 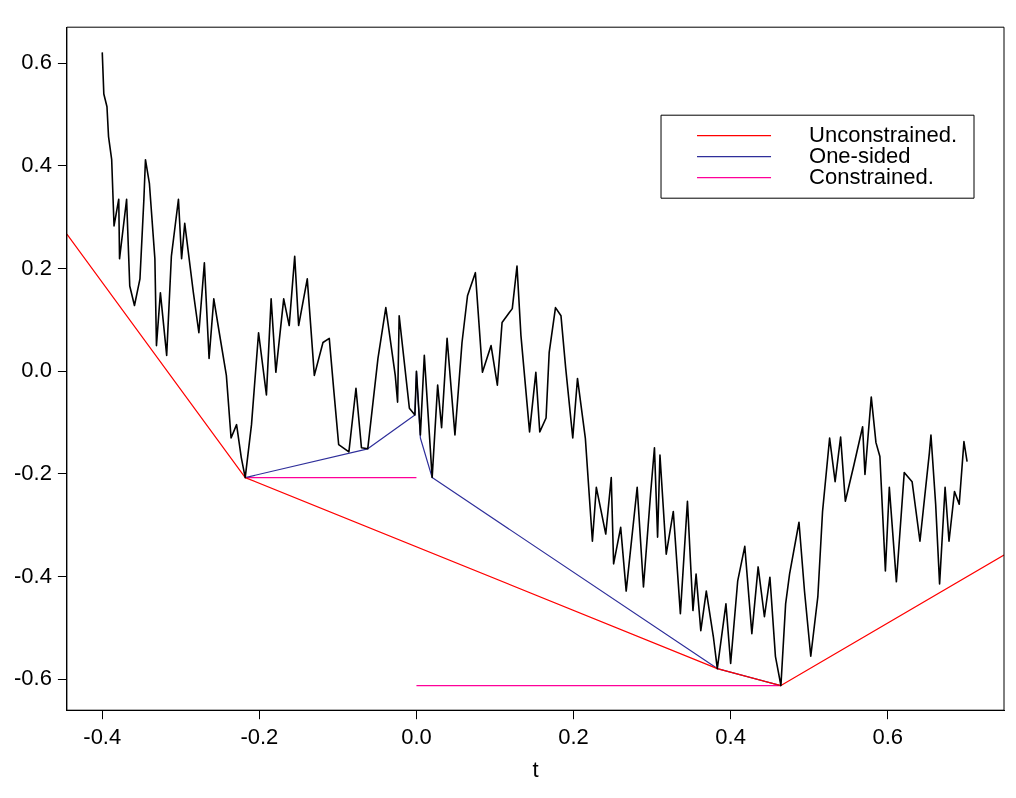 What do you see at coordinates (32, 575) in the screenshot?
I see `y-tick-label: -0.4` at bounding box center [32, 575].